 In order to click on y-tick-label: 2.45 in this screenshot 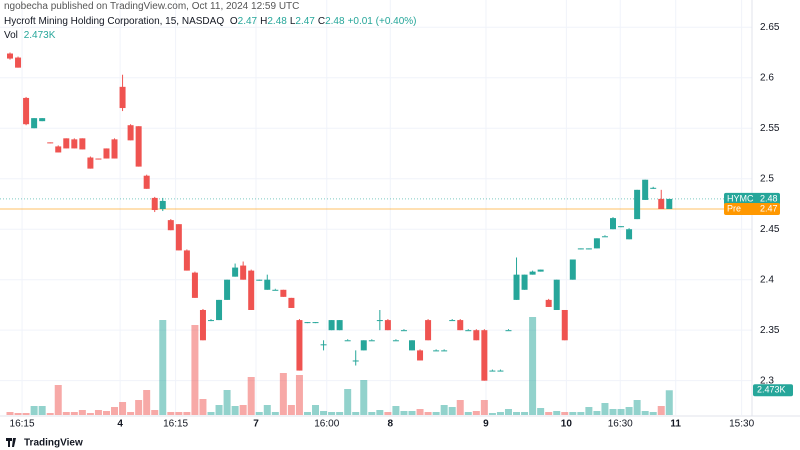, I will do `click(770, 229)`.